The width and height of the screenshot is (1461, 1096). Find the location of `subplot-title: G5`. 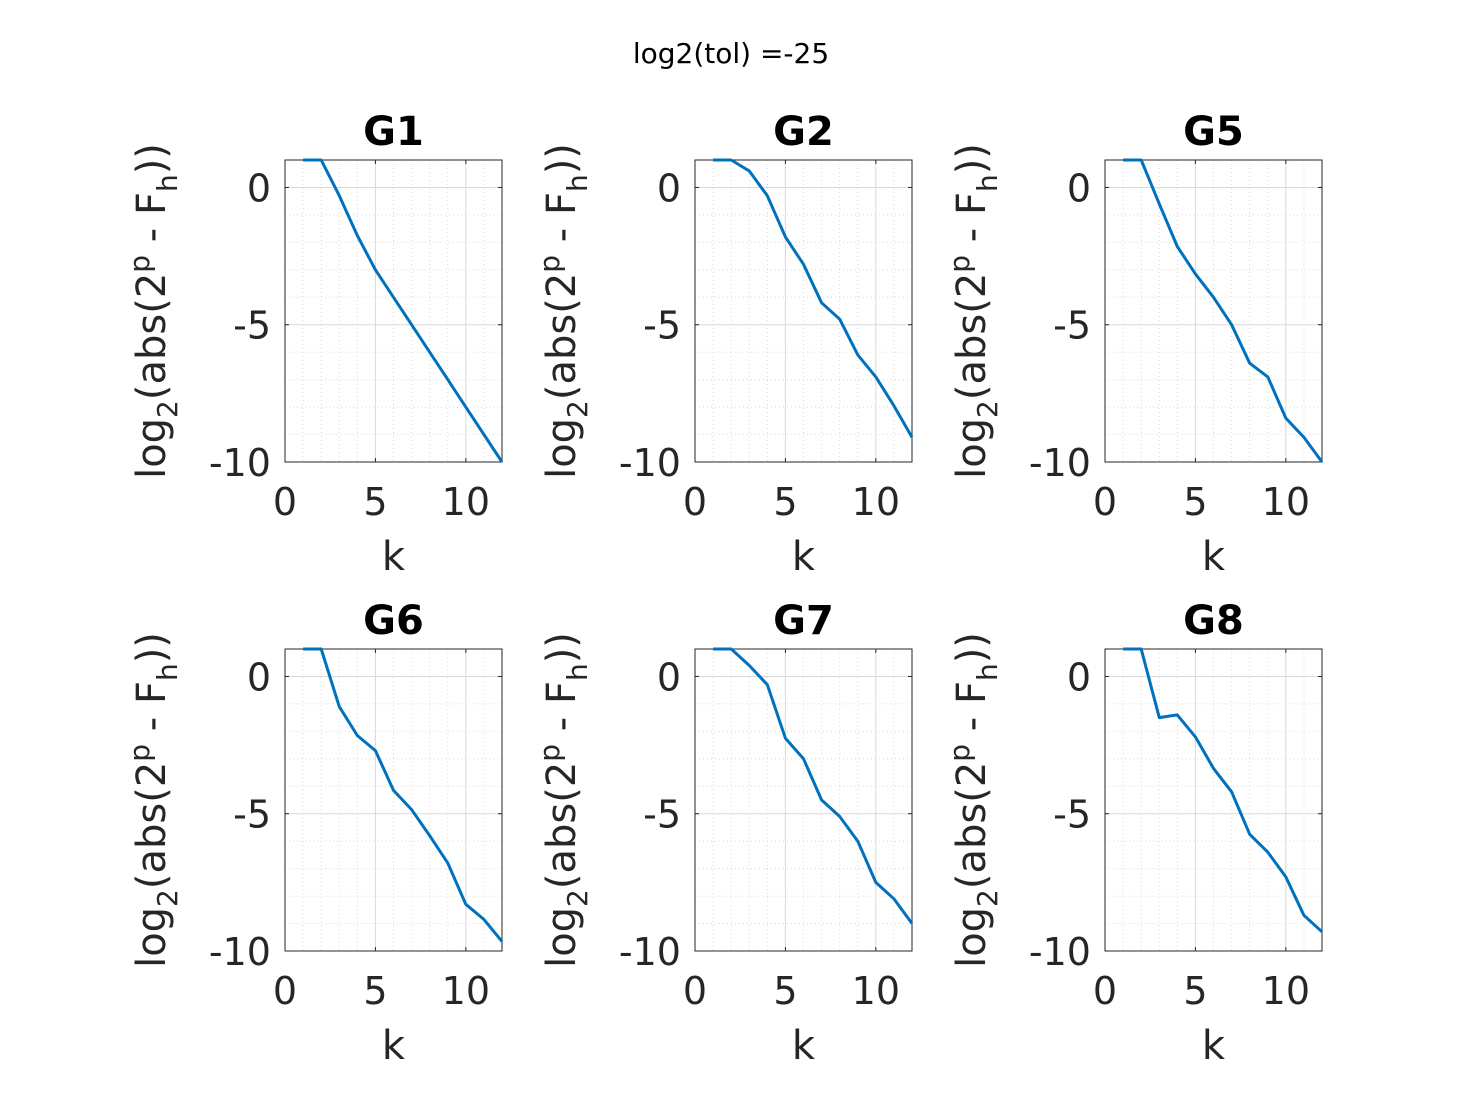

subplot-title: G5 is located at coordinates (1213, 132).